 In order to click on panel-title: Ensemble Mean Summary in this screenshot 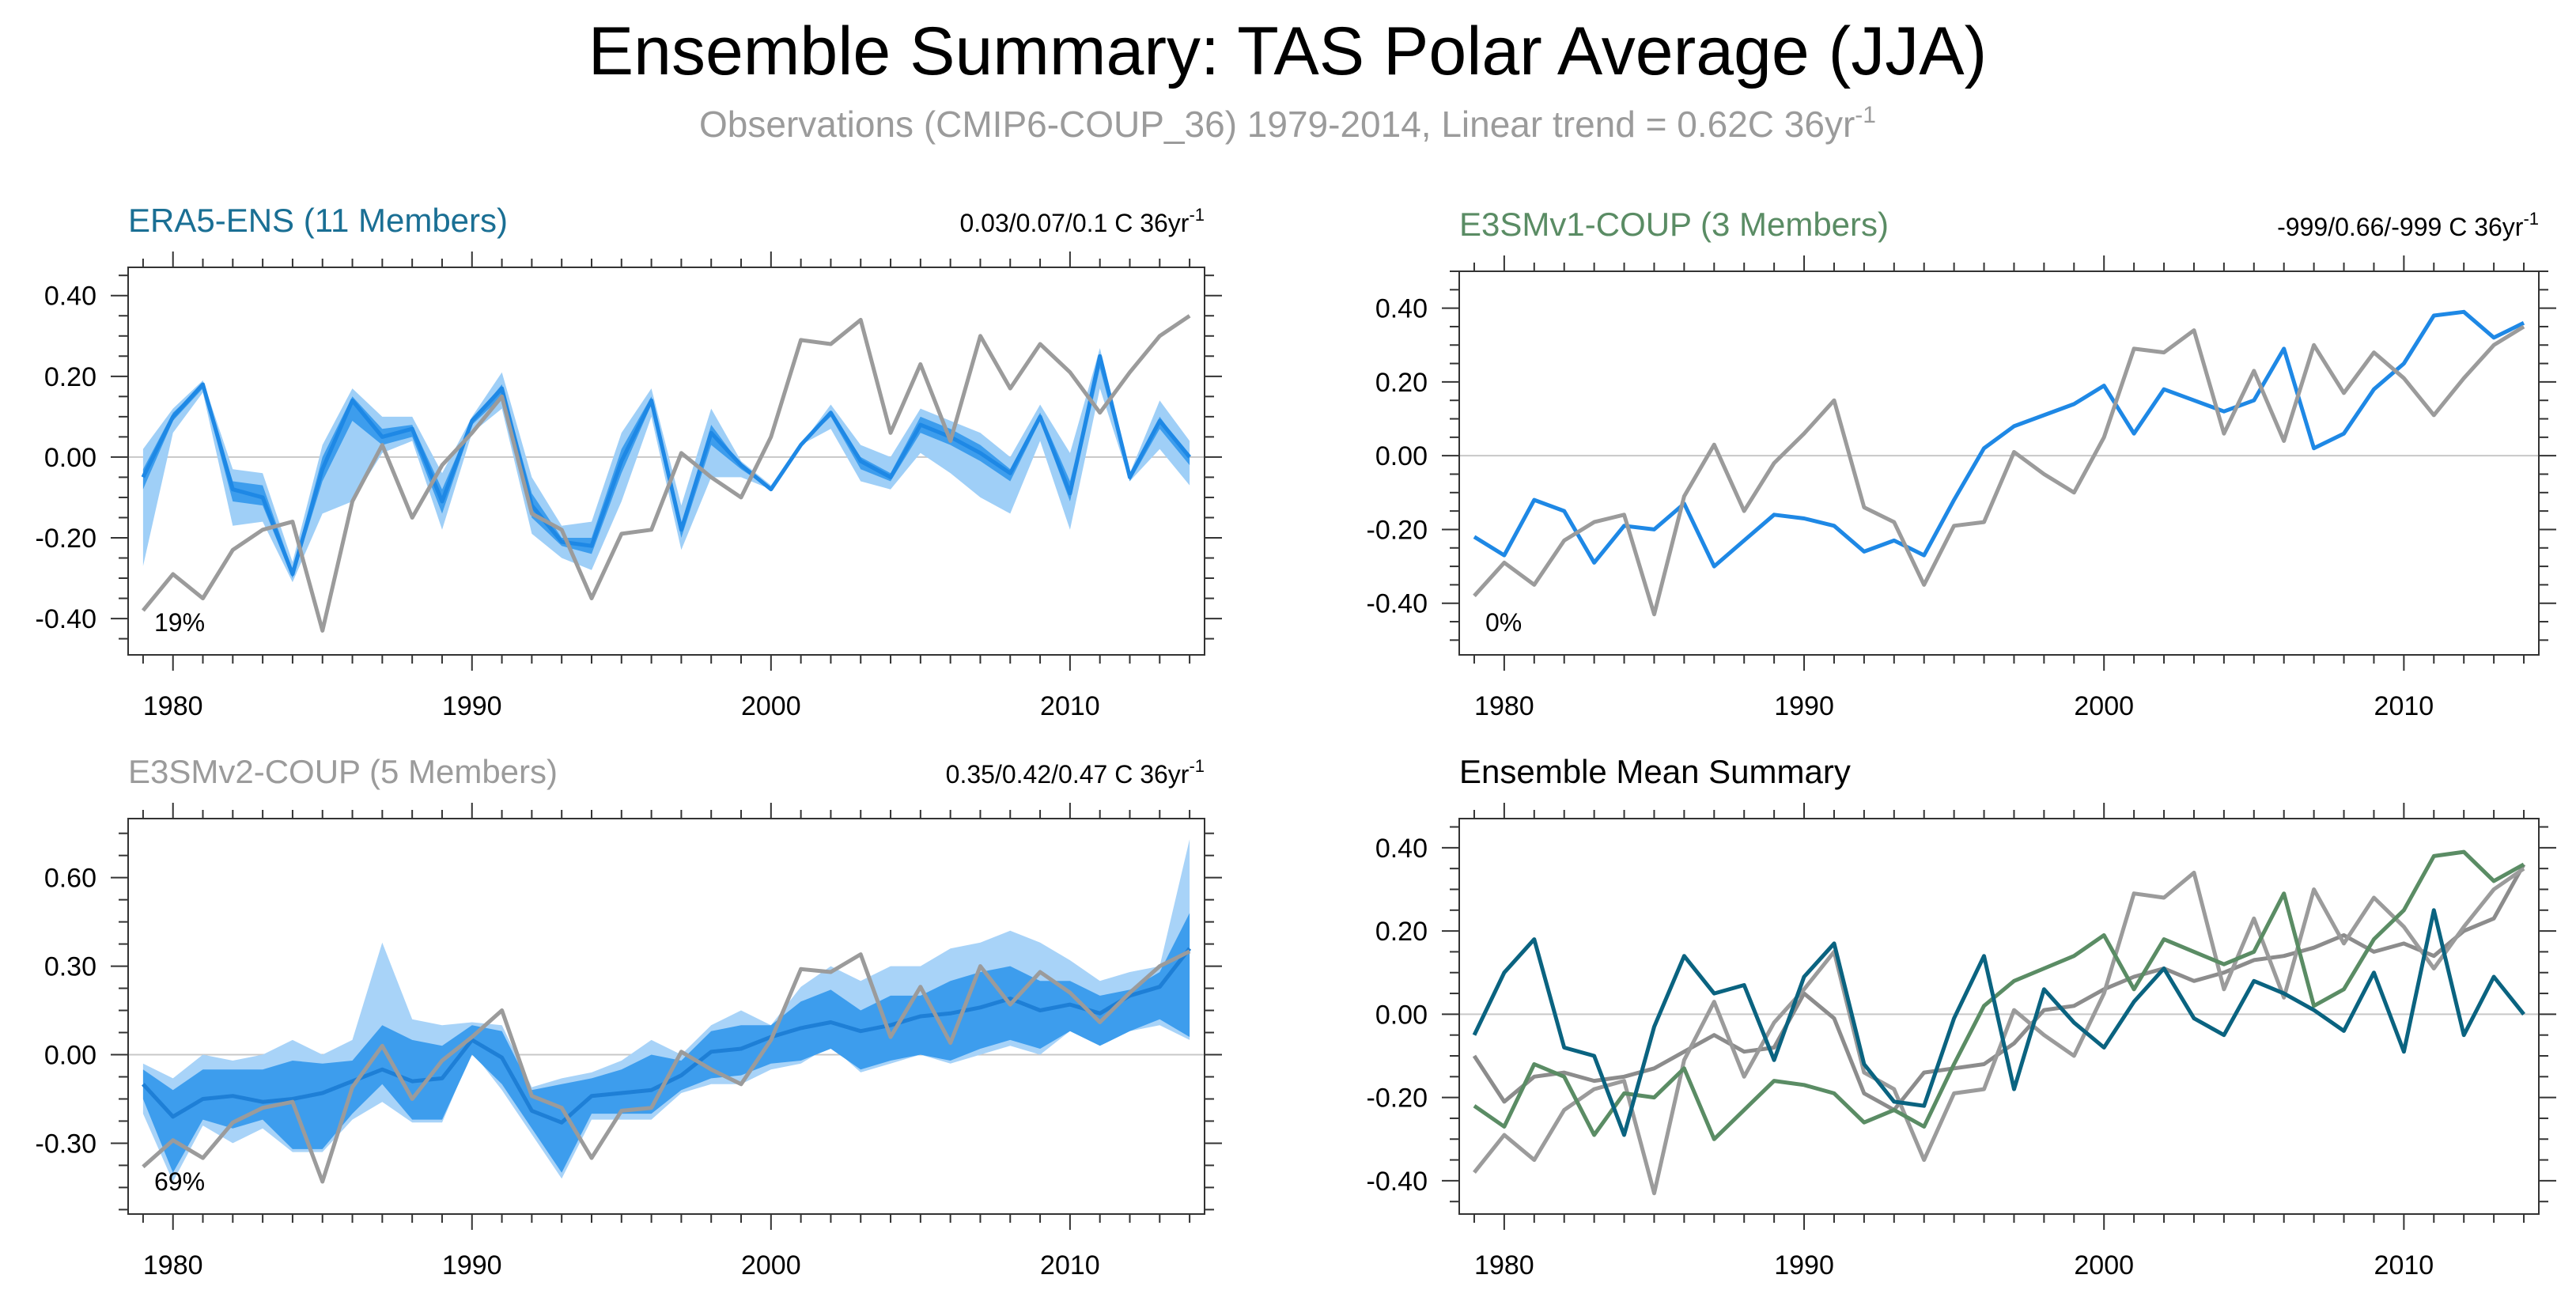, I will do `click(1655, 771)`.